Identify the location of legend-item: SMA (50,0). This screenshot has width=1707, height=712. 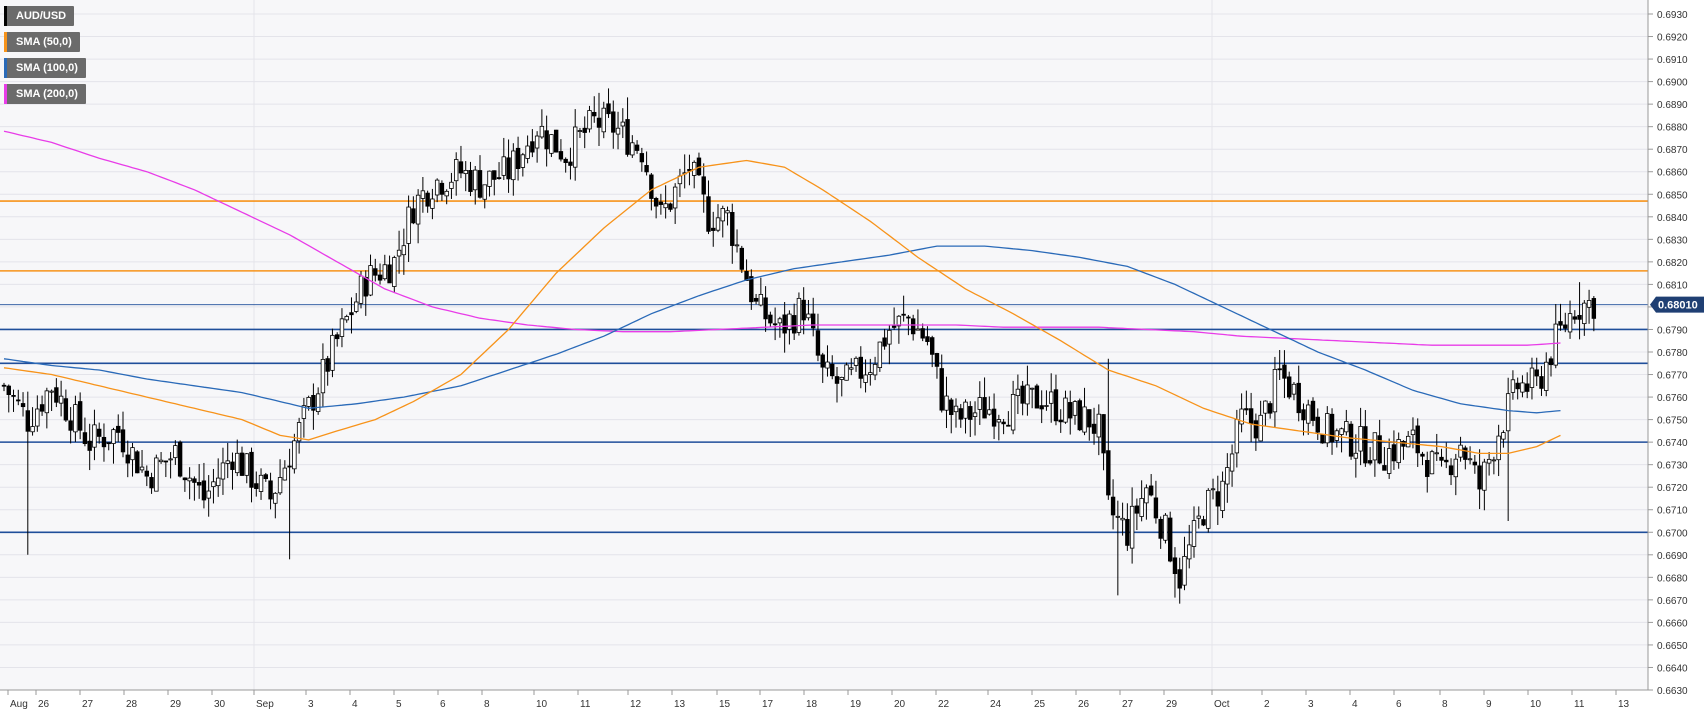
(42, 42).